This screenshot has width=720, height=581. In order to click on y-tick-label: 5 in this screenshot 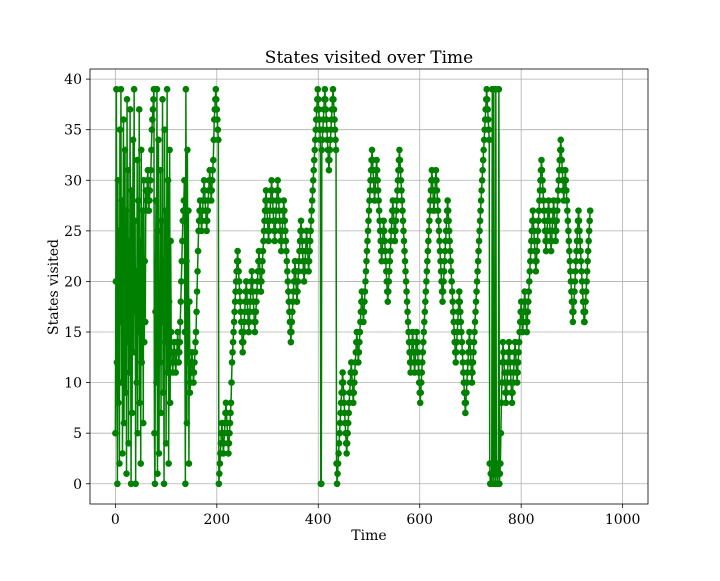, I will do `click(77, 434)`.